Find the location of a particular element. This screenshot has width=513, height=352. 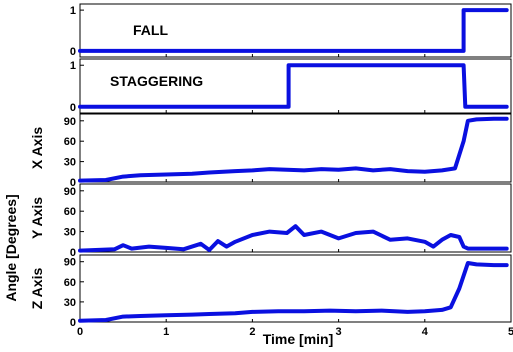

series-line-staggering is located at coordinates (293, 86).